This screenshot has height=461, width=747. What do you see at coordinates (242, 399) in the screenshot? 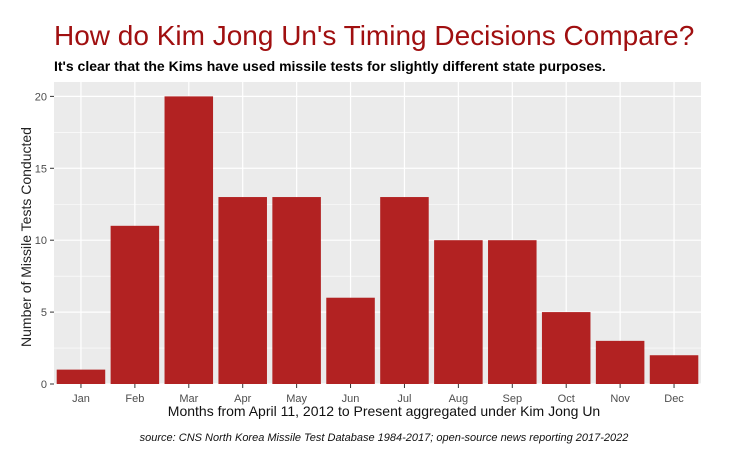
I see `x-tick-label: Apr` at bounding box center [242, 399].